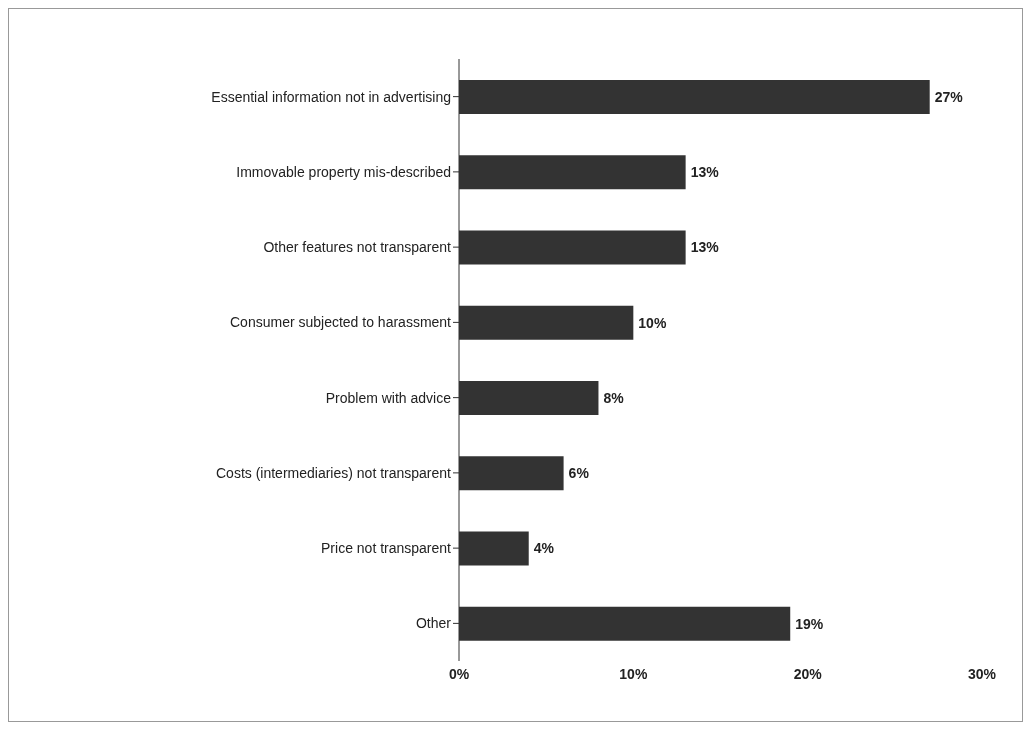 Image resolution: width=1031 pixels, height=730 pixels. Describe the element at coordinates (579, 473) in the screenshot. I see `data-label: 6%` at that location.